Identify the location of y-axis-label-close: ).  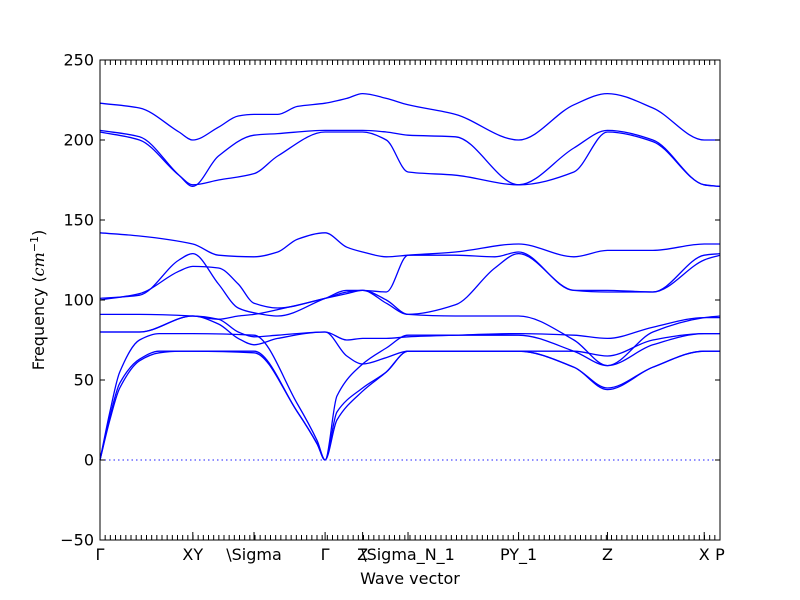
(38, 233).